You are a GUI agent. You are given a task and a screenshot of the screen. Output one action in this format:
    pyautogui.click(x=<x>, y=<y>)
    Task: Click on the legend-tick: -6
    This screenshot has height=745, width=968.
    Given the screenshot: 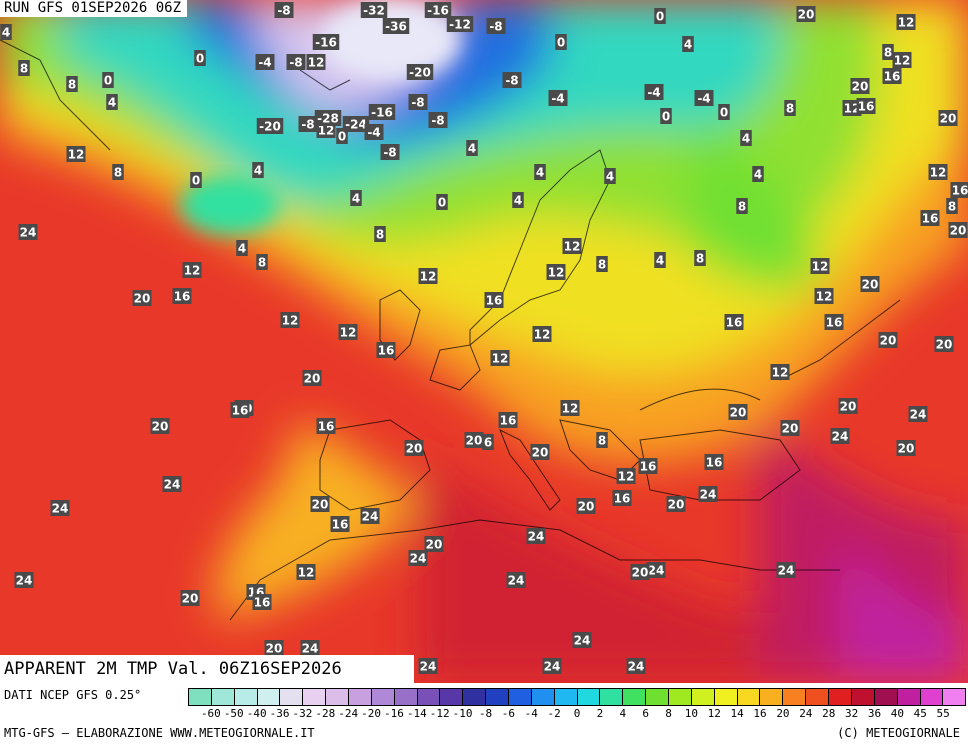 What is the action you would take?
    pyautogui.click(x=508, y=713)
    